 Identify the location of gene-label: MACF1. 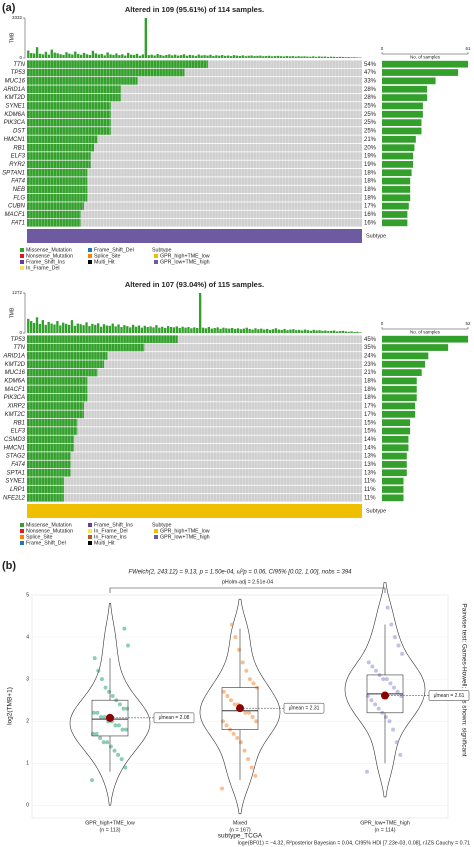
(15, 390).